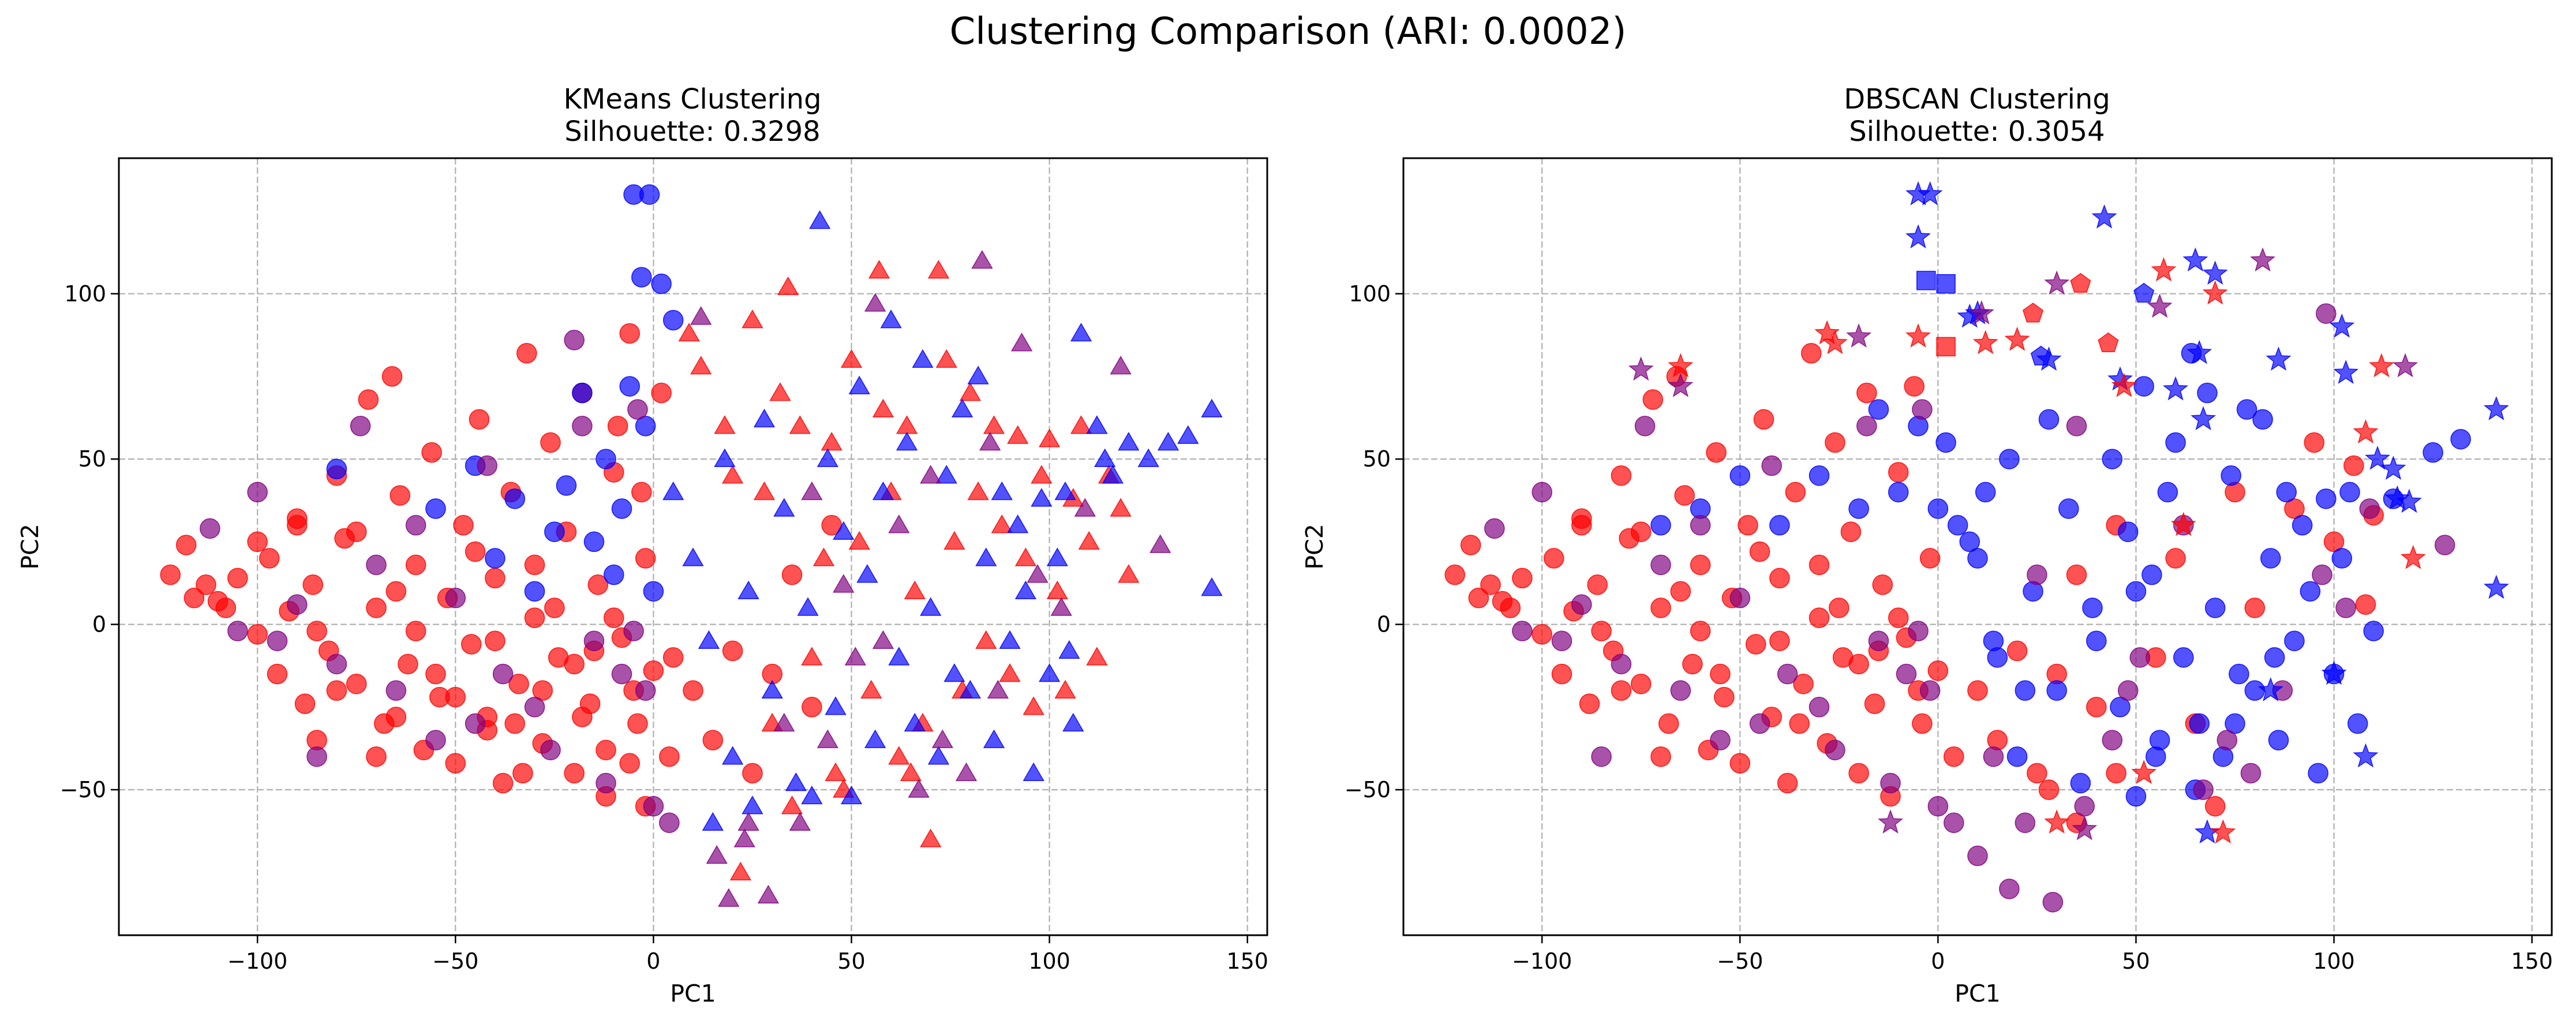 The image size is (2576, 1027). I want to click on kmeans-x-tick-label: 0, so click(653, 961).